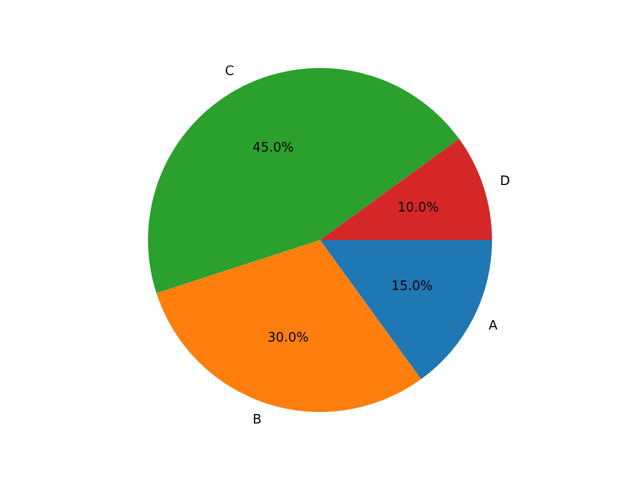 Image resolution: width=640 pixels, height=480 pixels. Describe the element at coordinates (418, 208) in the screenshot. I see `data-label: 10.0%` at that location.